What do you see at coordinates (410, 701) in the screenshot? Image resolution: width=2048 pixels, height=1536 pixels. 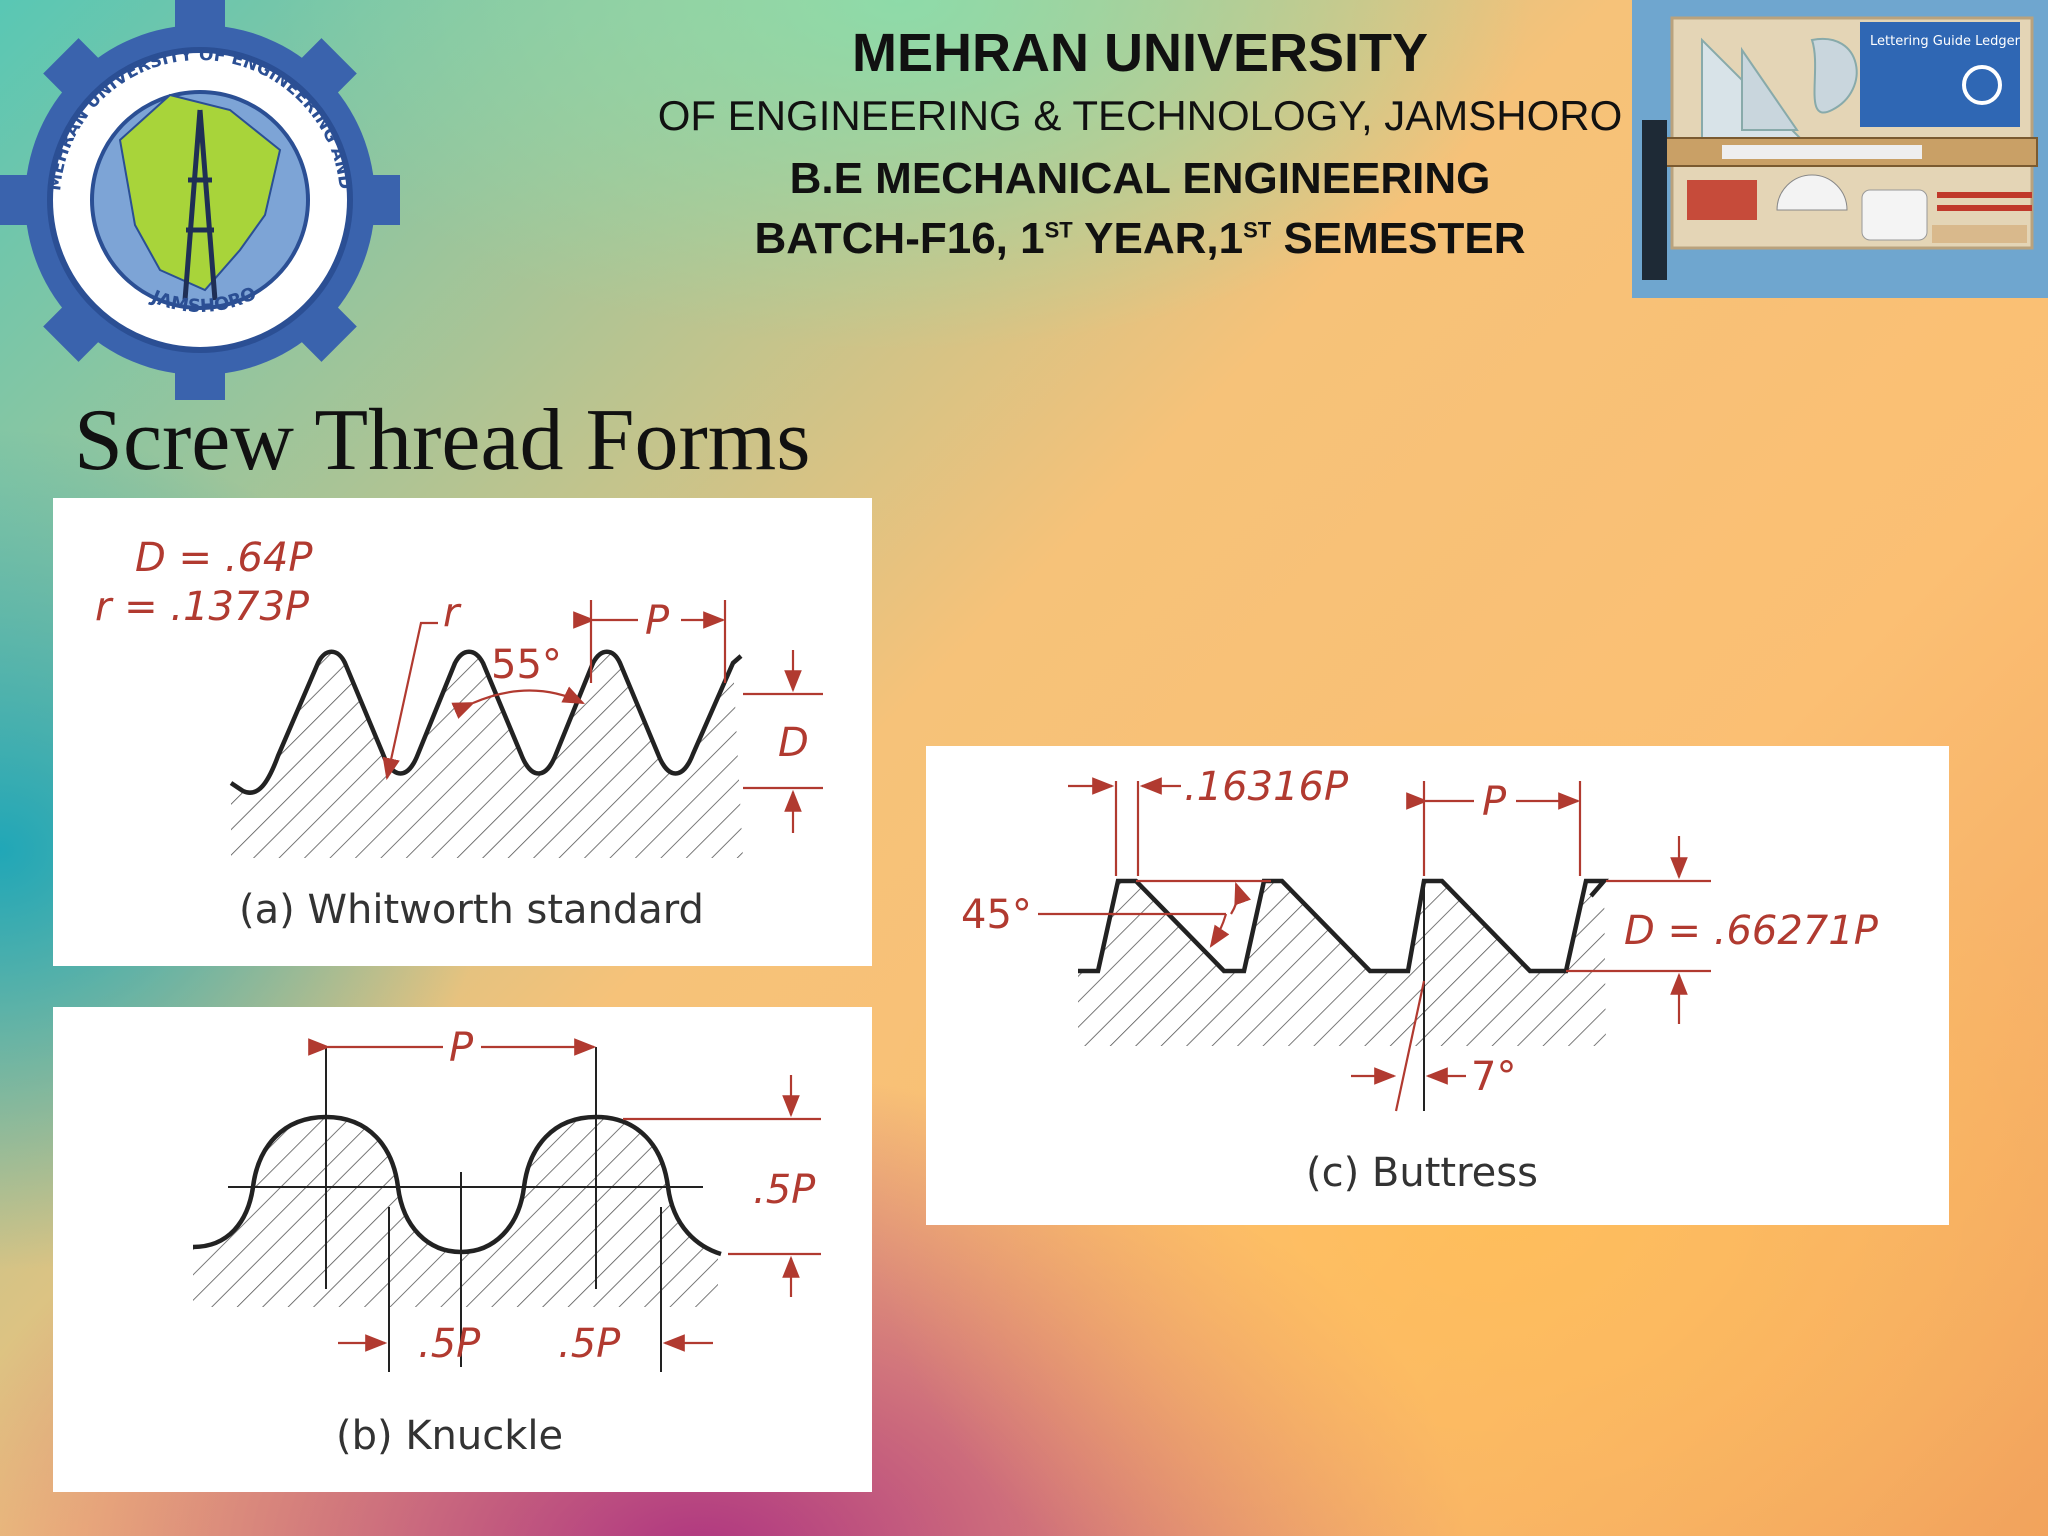 I see `radius-leader` at bounding box center [410, 701].